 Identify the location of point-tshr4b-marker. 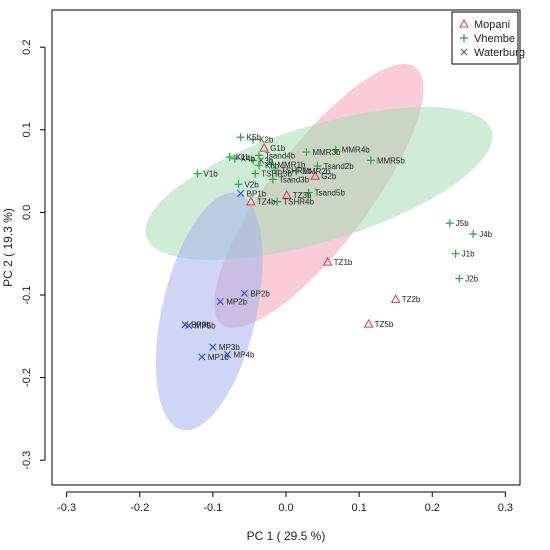
(277, 201).